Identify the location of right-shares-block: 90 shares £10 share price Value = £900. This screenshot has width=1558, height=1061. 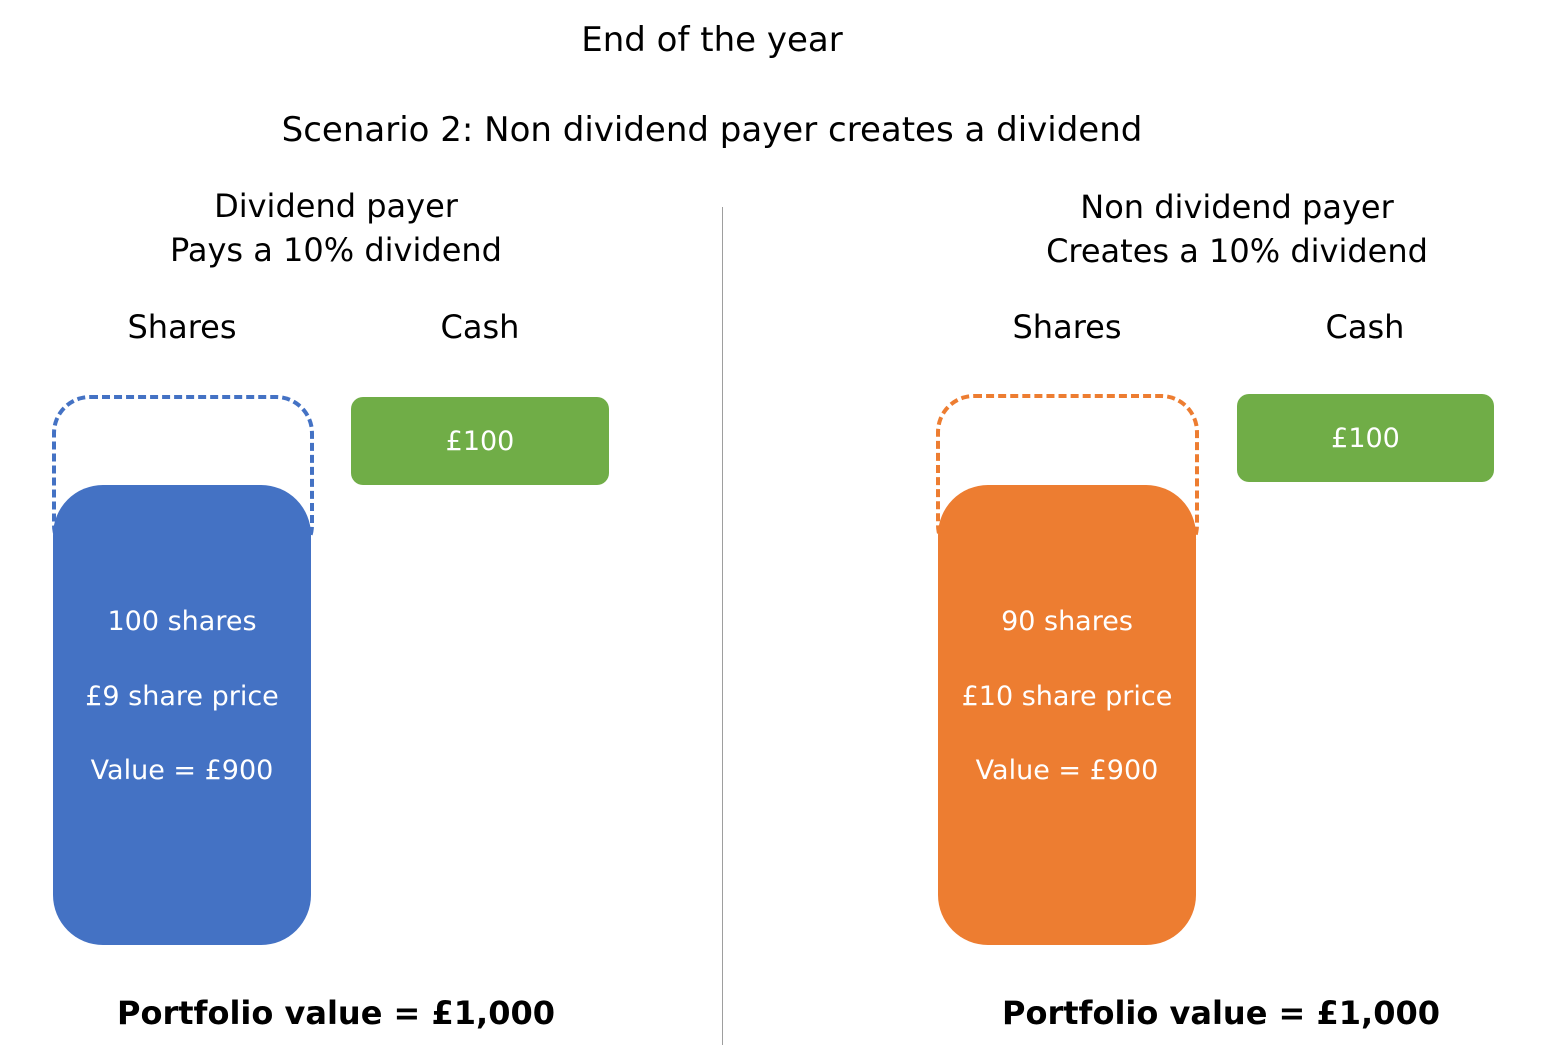
(1067, 715).